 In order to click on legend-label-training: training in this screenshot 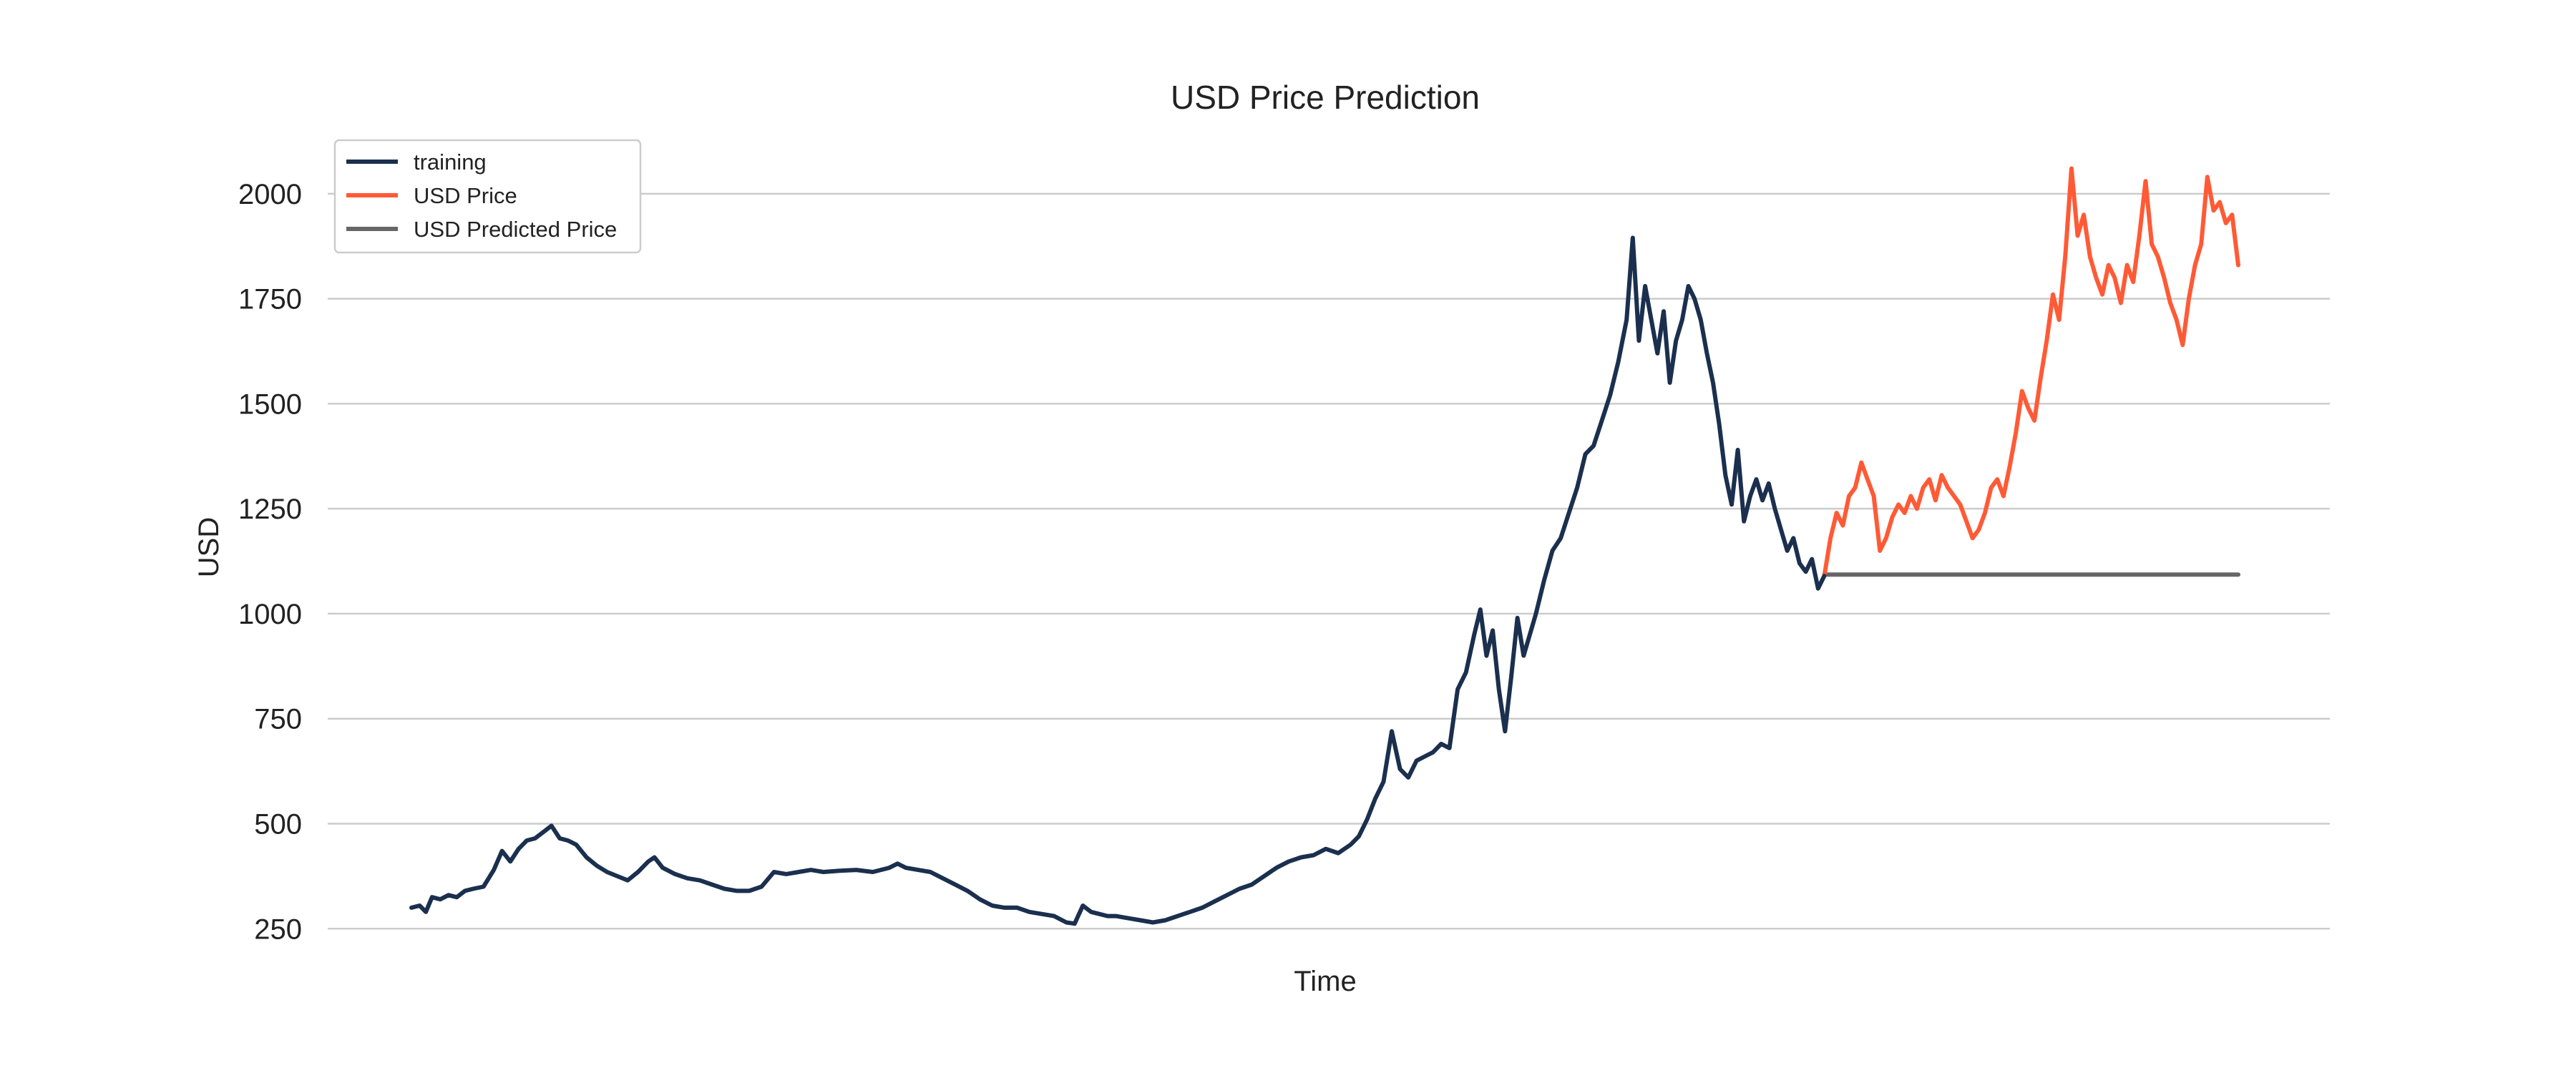, I will do `click(450, 162)`.